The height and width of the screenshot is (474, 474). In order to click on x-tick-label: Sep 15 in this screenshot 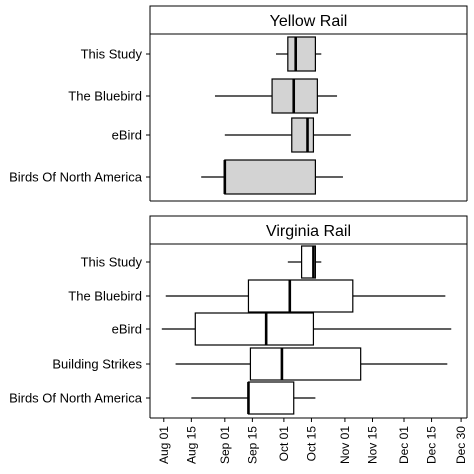, I will do `click(252, 445)`.